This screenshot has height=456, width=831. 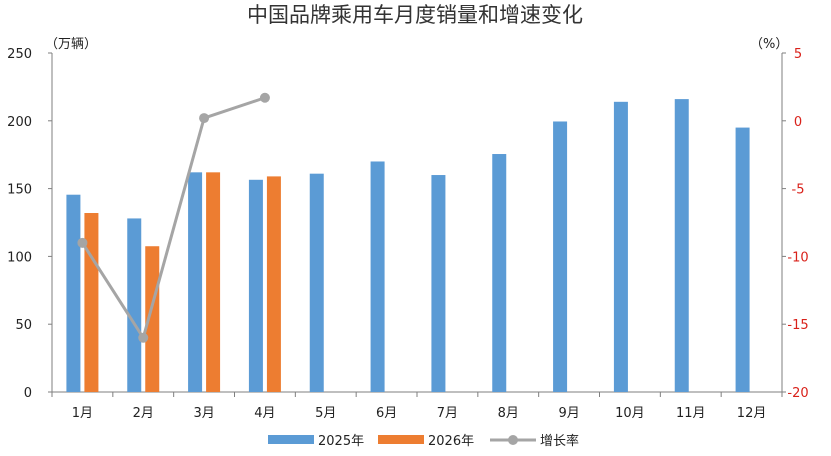 What do you see at coordinates (797, 393) in the screenshot?
I see `right-tick-label: -20` at bounding box center [797, 393].